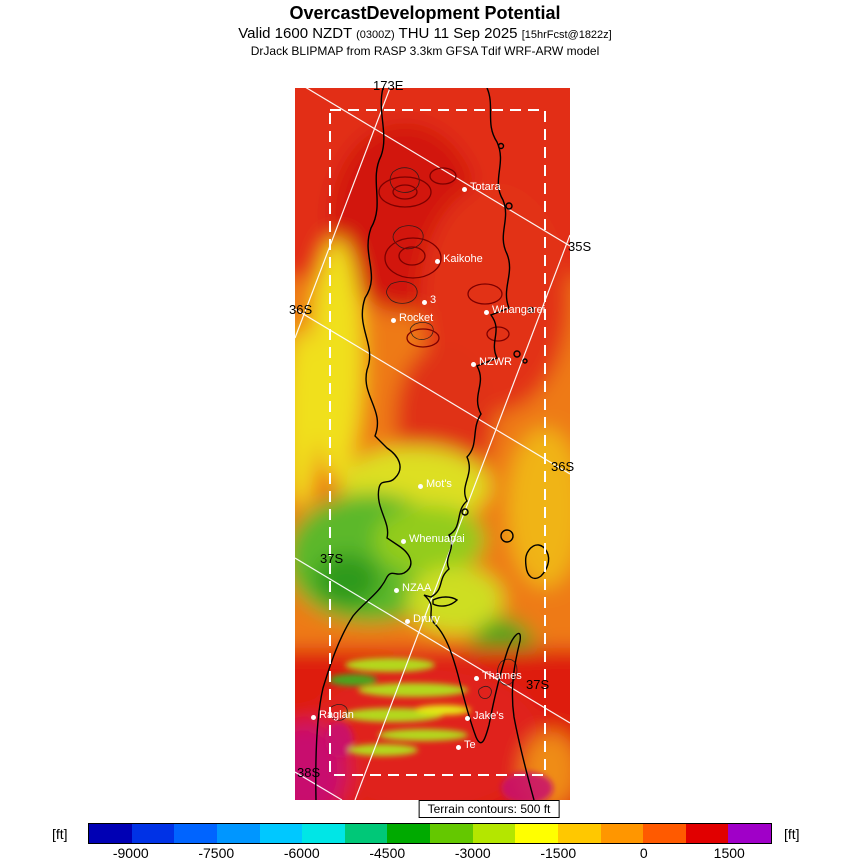  I want to click on island-chickens, so click(525, 361).